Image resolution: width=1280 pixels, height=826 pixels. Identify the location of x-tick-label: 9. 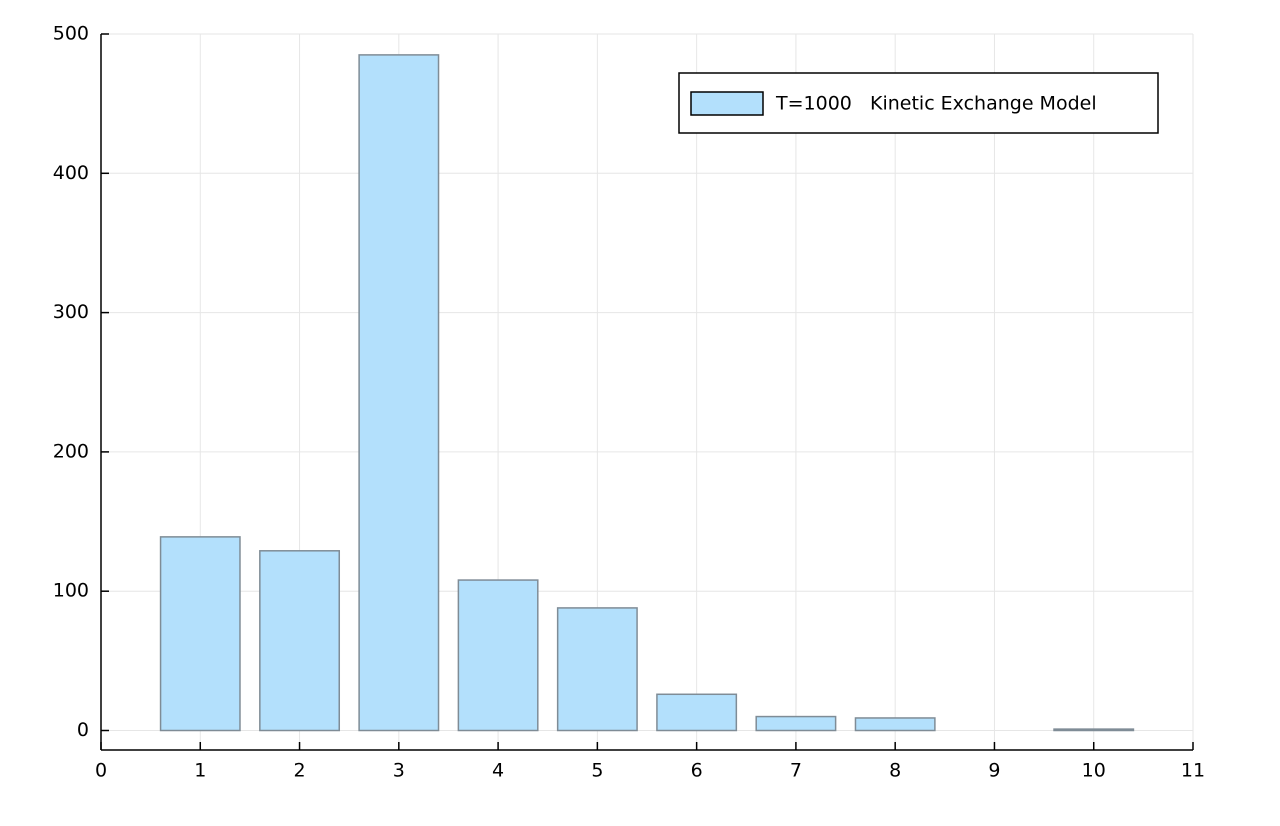
(994, 771).